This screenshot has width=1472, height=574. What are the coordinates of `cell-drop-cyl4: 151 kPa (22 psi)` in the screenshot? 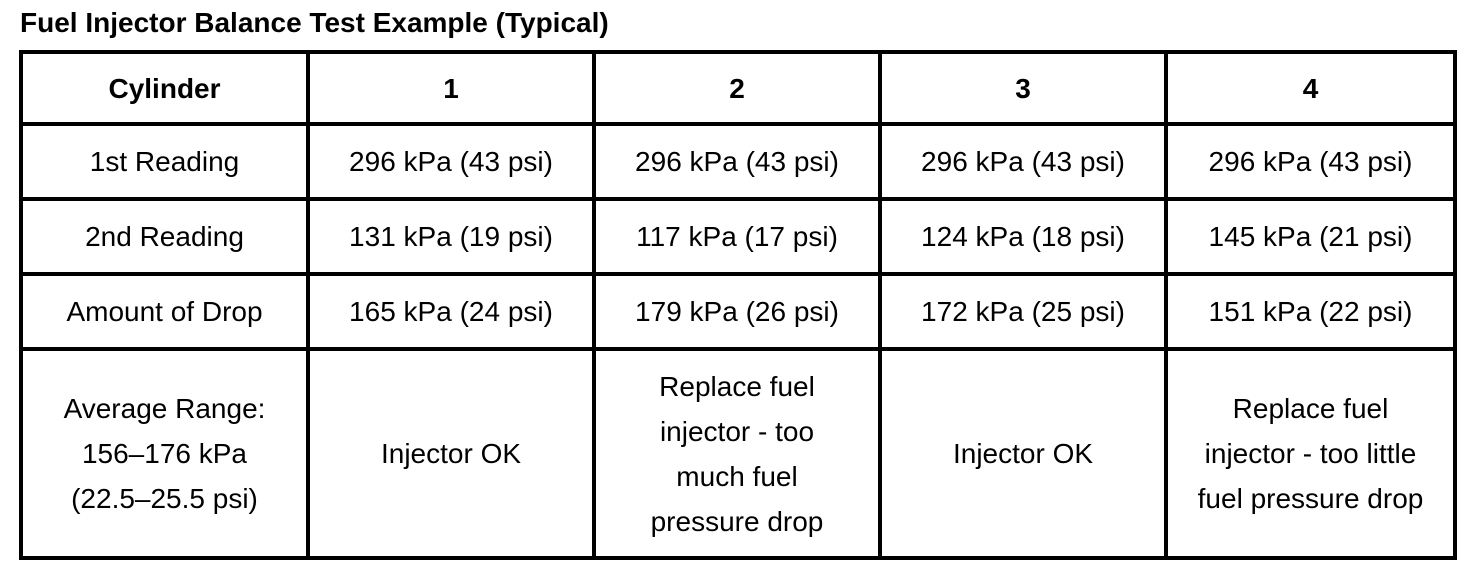 It's located at (1310, 311).